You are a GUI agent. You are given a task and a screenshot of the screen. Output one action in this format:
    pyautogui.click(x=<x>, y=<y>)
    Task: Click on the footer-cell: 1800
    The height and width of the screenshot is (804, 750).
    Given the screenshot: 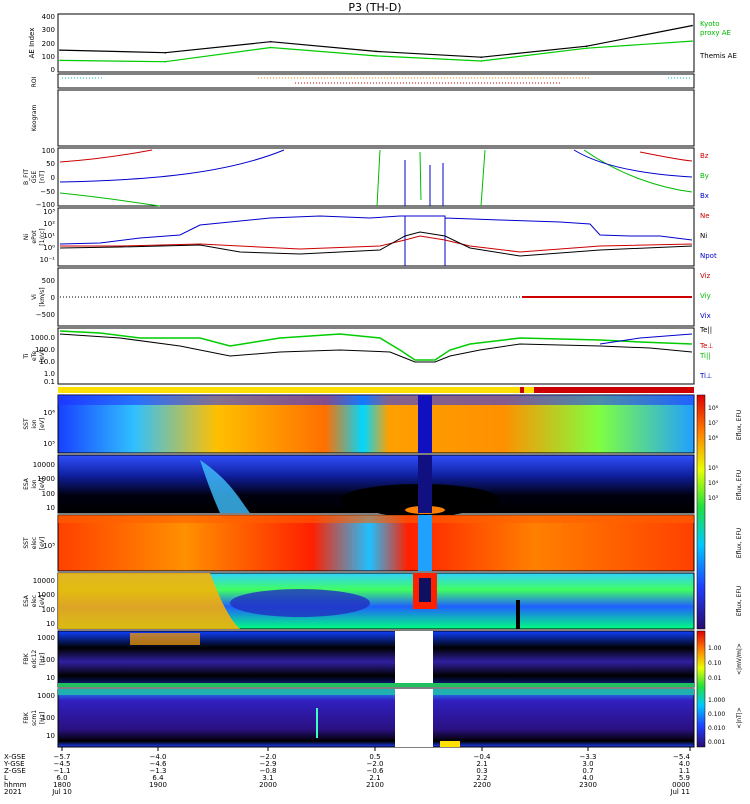 What is the action you would take?
    pyautogui.click(x=62, y=785)
    